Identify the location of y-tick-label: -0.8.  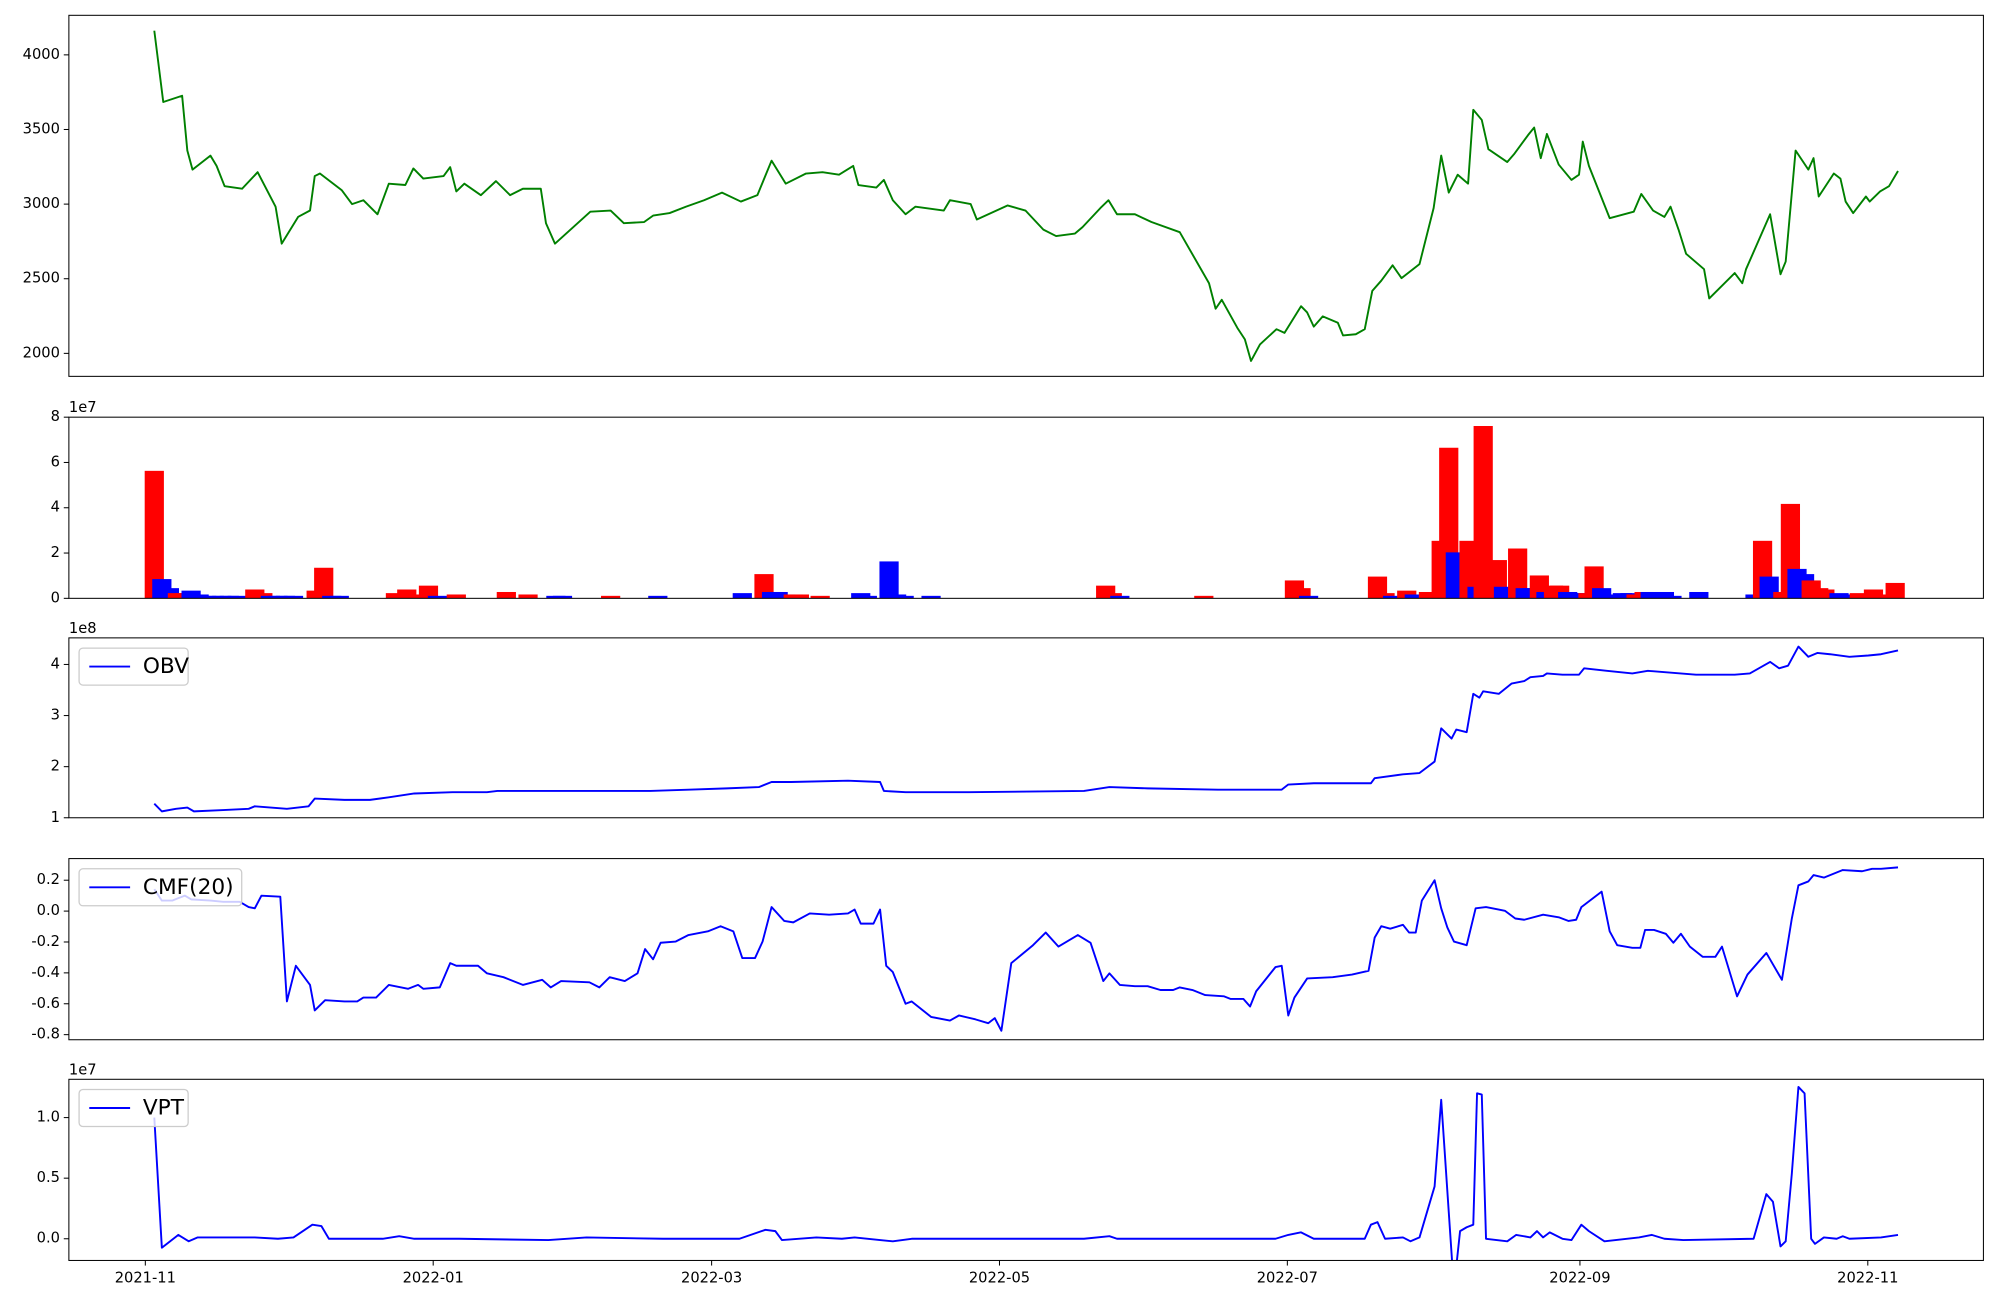
(45, 1034).